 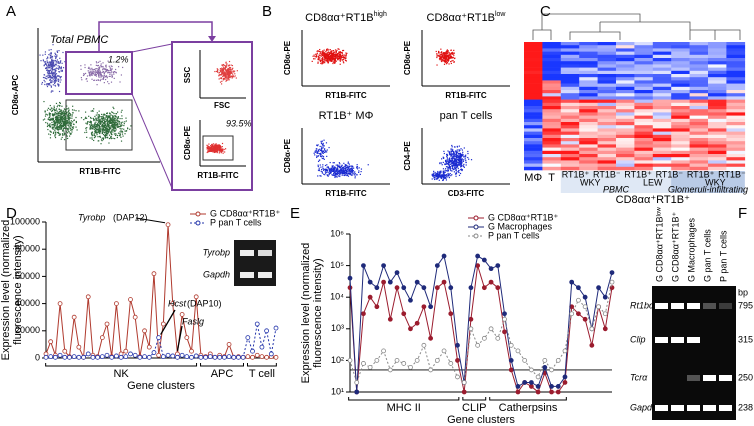 I want to click on axis-label: SSC, so click(x=187, y=75).